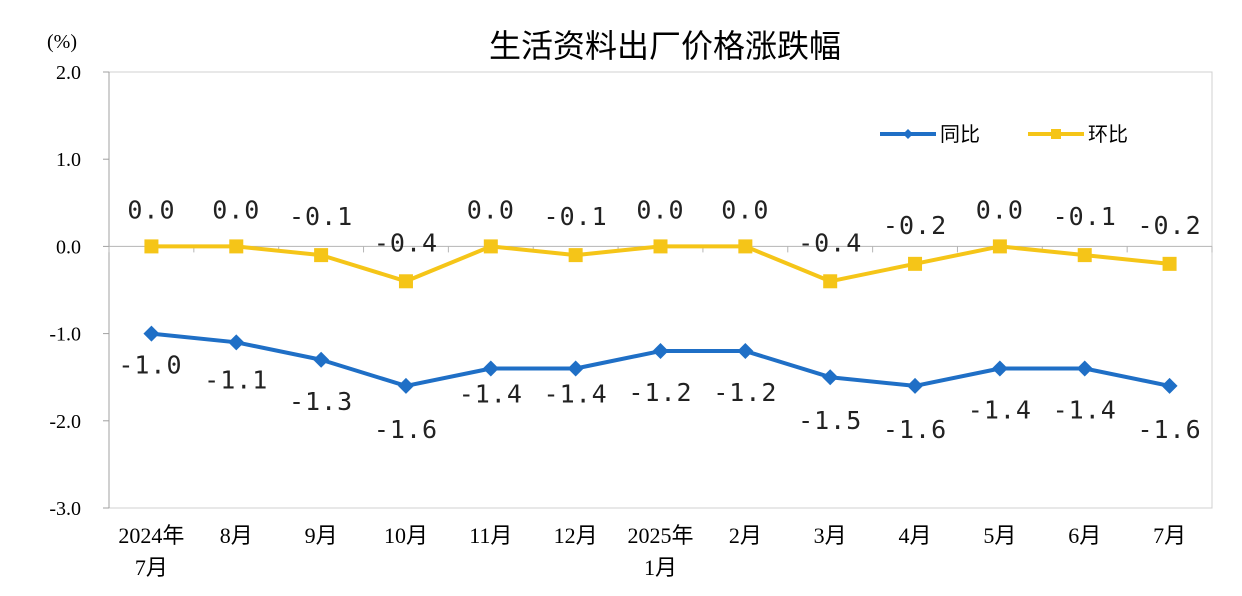 The image size is (1242, 596). Describe the element at coordinates (1108, 134) in the screenshot. I see `legend-label: 环比` at that location.